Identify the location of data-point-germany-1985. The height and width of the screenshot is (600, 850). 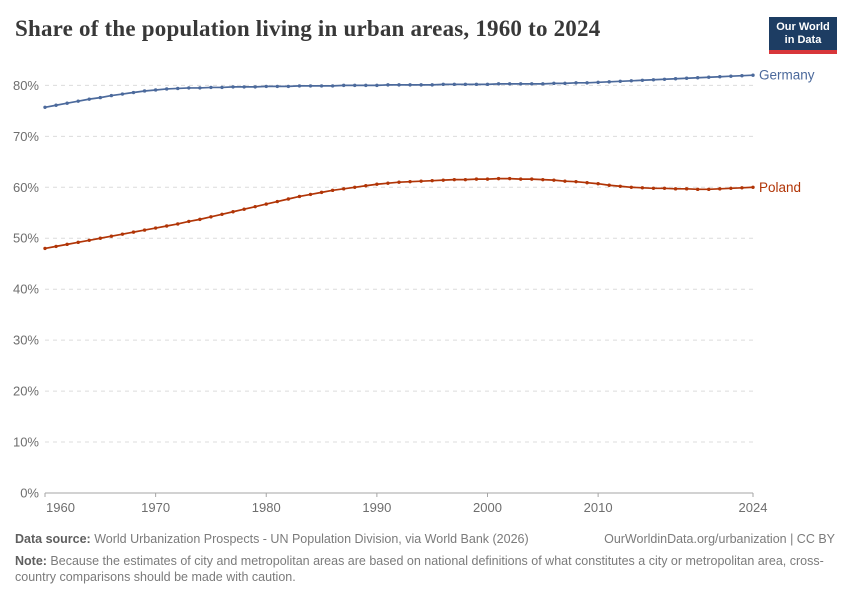
(321, 86).